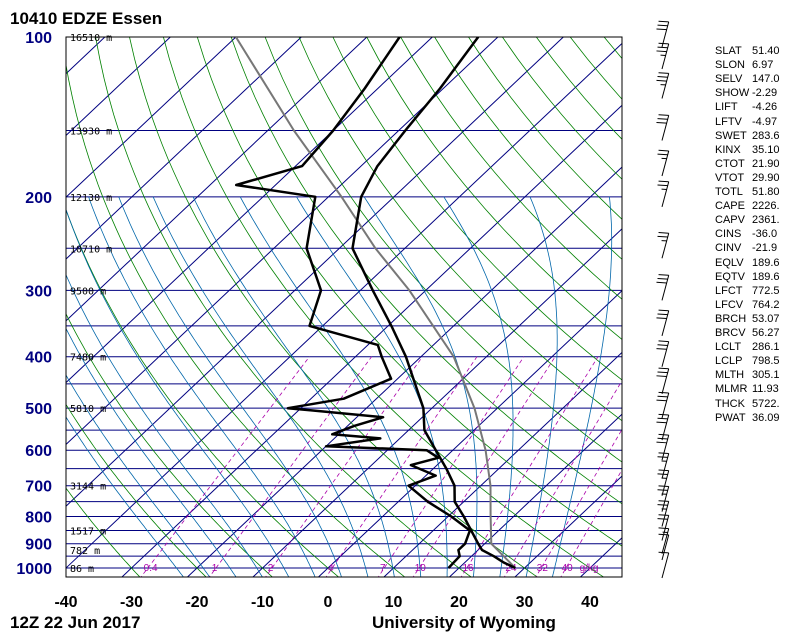 This screenshot has width=809, height=637. I want to click on index-row: BRCV 56.27, so click(747, 333).